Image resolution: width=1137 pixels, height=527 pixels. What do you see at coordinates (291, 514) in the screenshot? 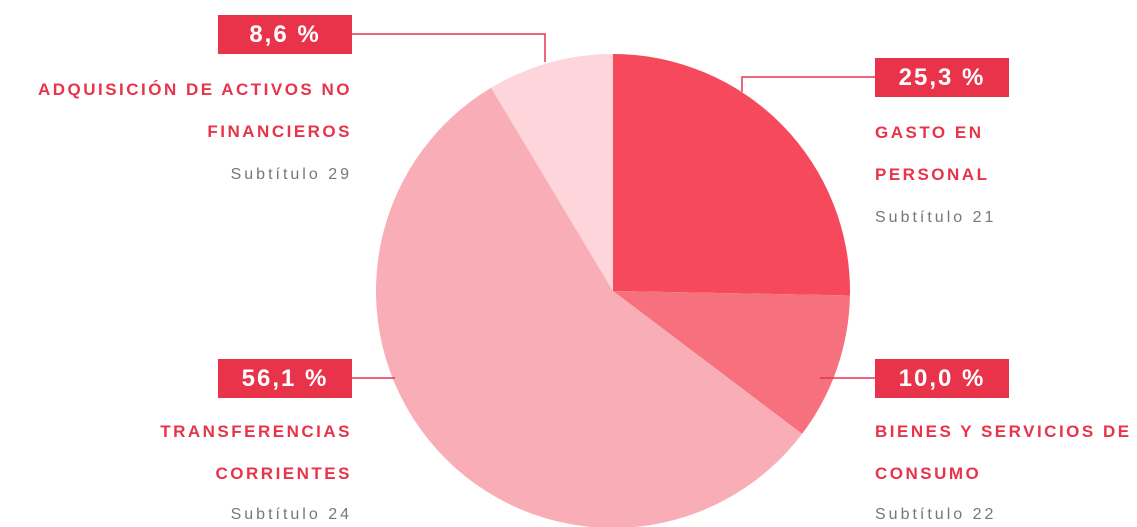
I see `category-sublabel: Subtítulo 24` at bounding box center [291, 514].